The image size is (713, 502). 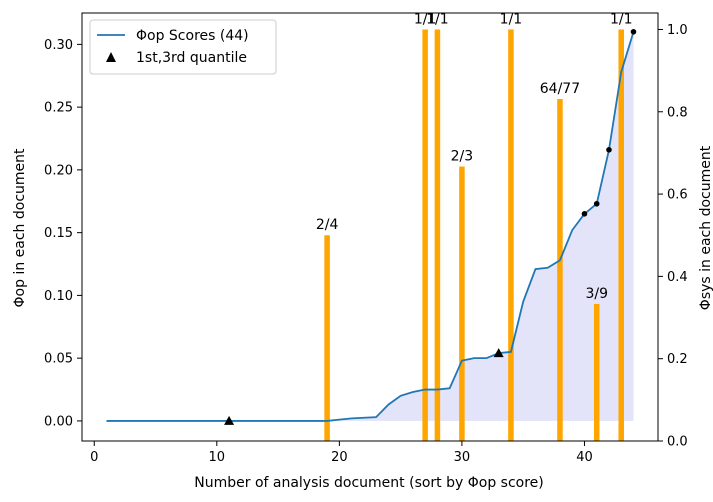 I want to click on bar-label-6: 3/9, so click(x=596, y=294).